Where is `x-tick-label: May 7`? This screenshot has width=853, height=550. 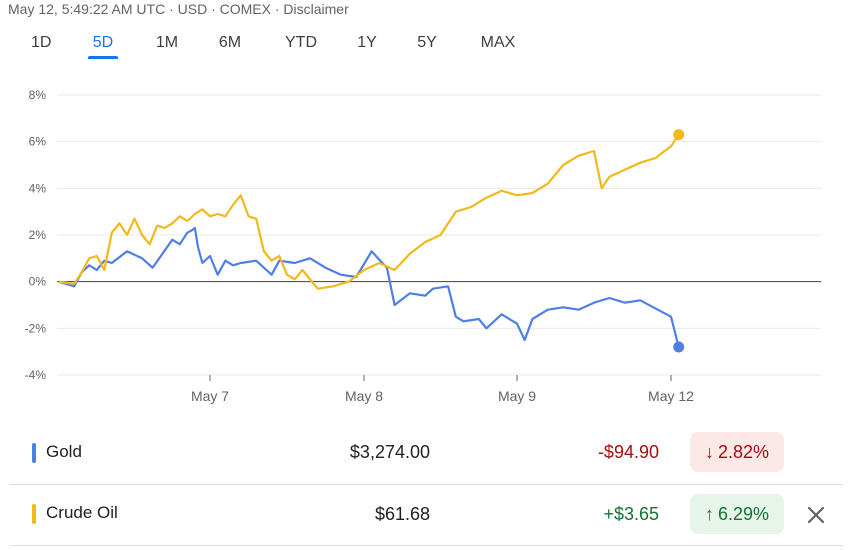
x-tick-label: May 7 is located at coordinates (210, 396).